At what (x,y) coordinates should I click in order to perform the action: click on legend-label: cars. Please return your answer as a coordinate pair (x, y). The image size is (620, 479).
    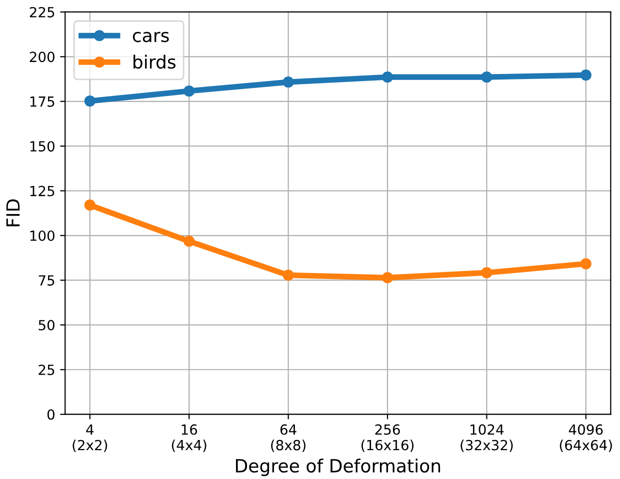
    Looking at the image, I should click on (150, 37).